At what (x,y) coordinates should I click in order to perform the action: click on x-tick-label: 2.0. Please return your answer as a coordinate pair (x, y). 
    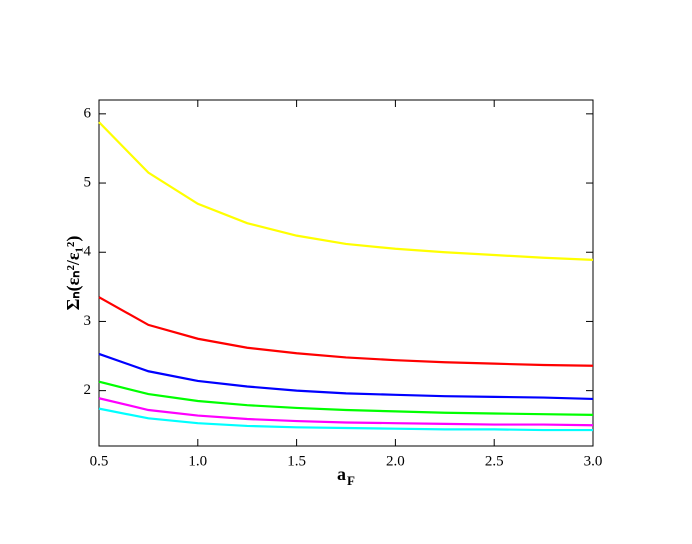
    Looking at the image, I should click on (395, 461).